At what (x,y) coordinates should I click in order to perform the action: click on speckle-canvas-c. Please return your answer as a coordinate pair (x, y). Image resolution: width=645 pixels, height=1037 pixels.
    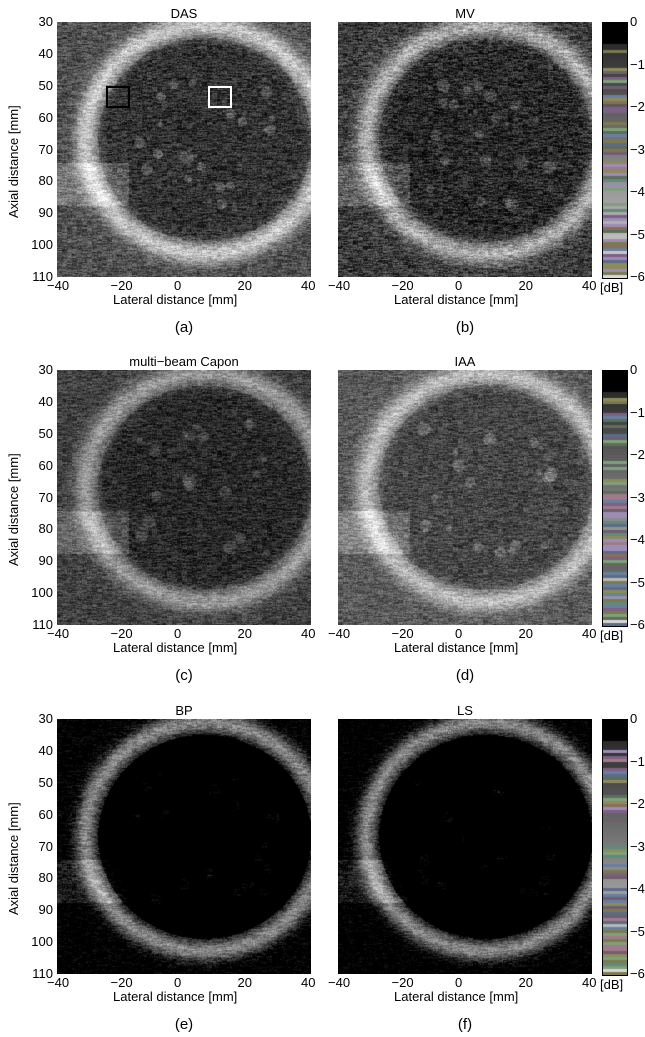
    Looking at the image, I should click on (184, 497).